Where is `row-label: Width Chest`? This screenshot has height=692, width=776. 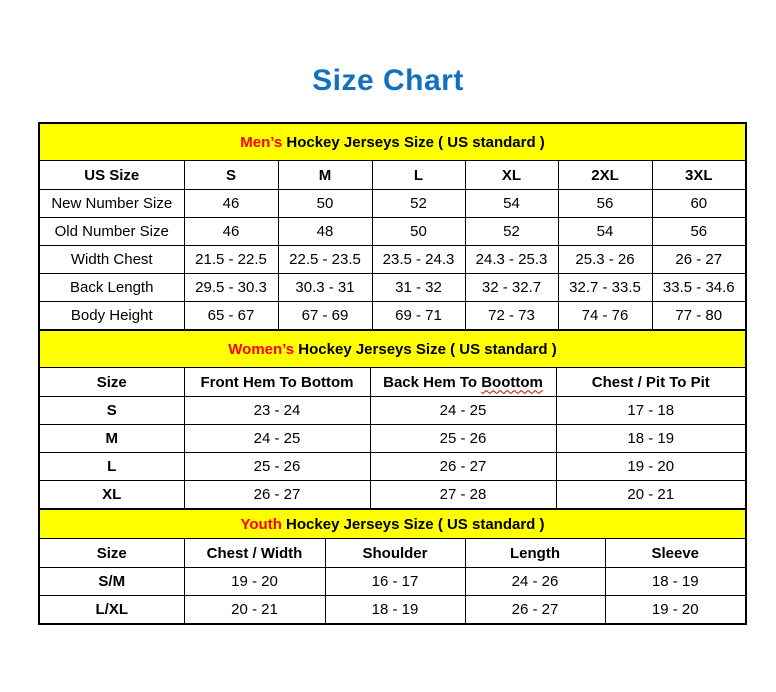
row-label: Width Chest is located at coordinates (111, 259).